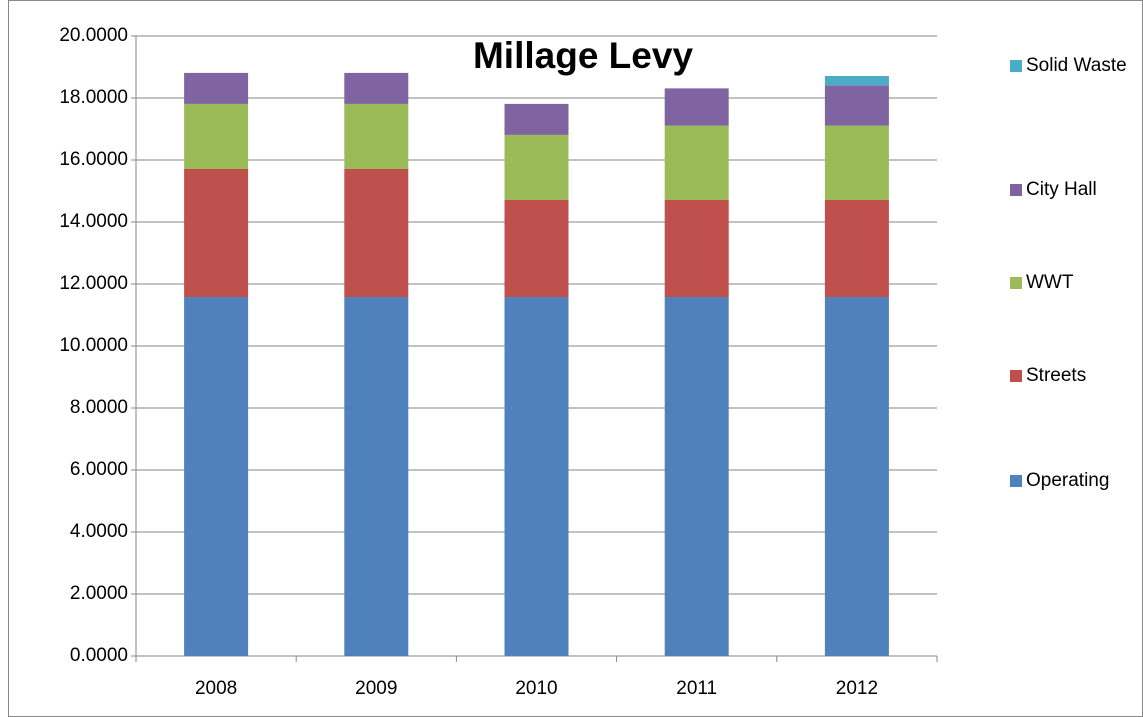 This screenshot has height=717, width=1143. Describe the element at coordinates (536, 688) in the screenshot. I see `x-tick-label: 2010` at that location.